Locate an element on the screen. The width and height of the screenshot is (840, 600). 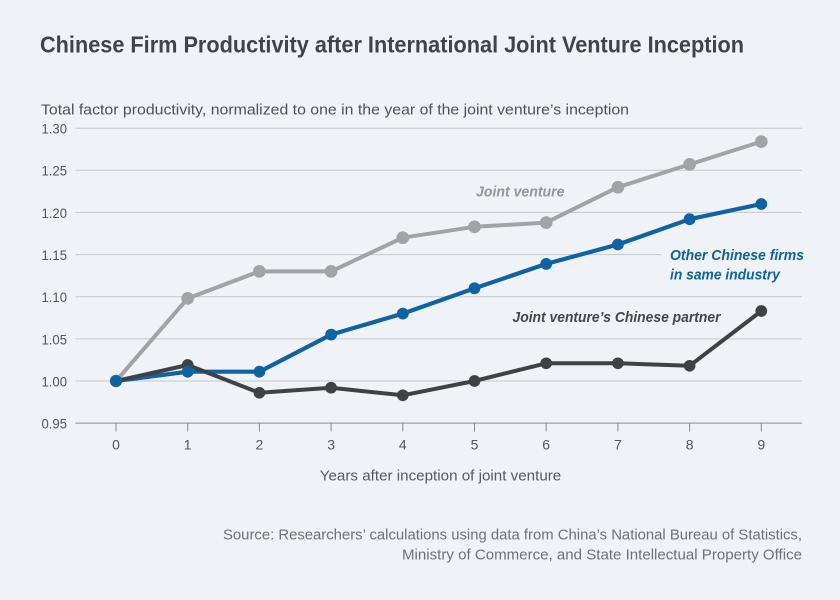
svg-text: 1.20 is located at coordinates (55, 213).